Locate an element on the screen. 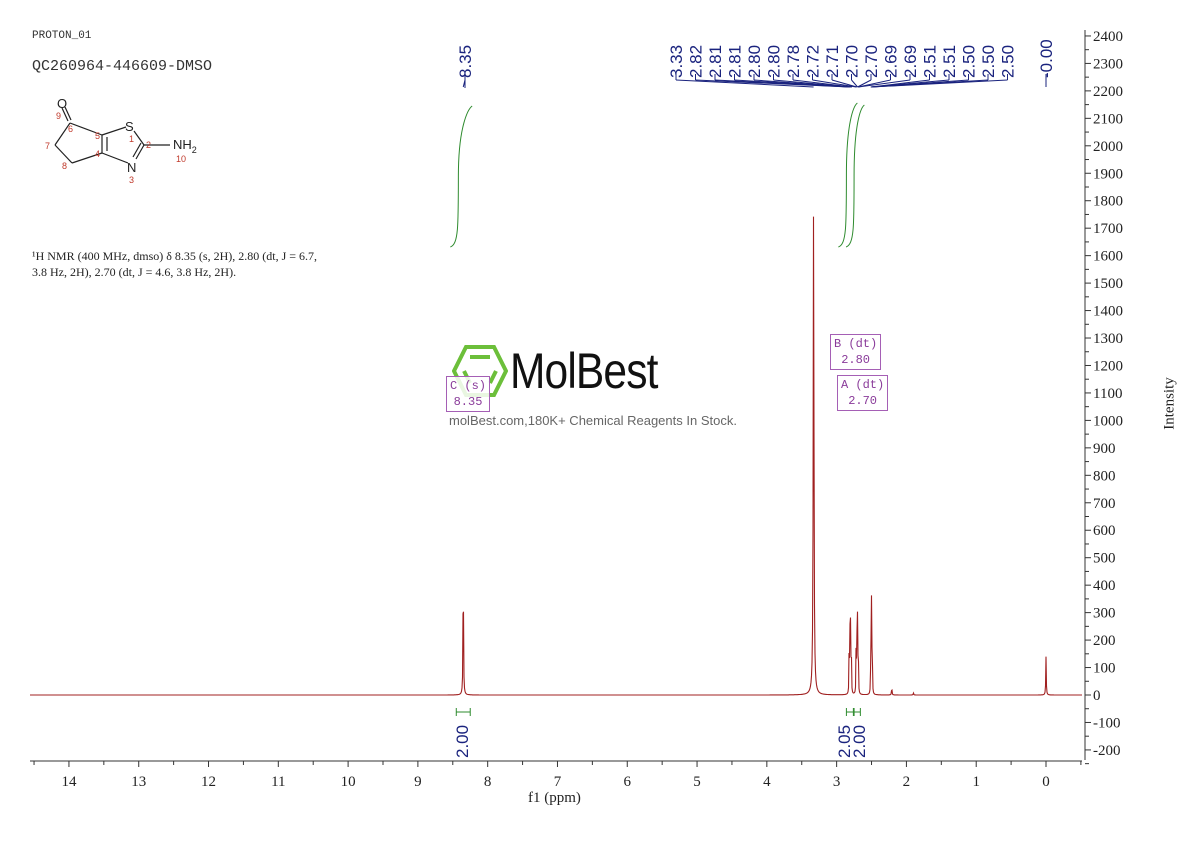 This screenshot has height=841, width=1190. y-tick-label: 1500 is located at coordinates (1108, 284).